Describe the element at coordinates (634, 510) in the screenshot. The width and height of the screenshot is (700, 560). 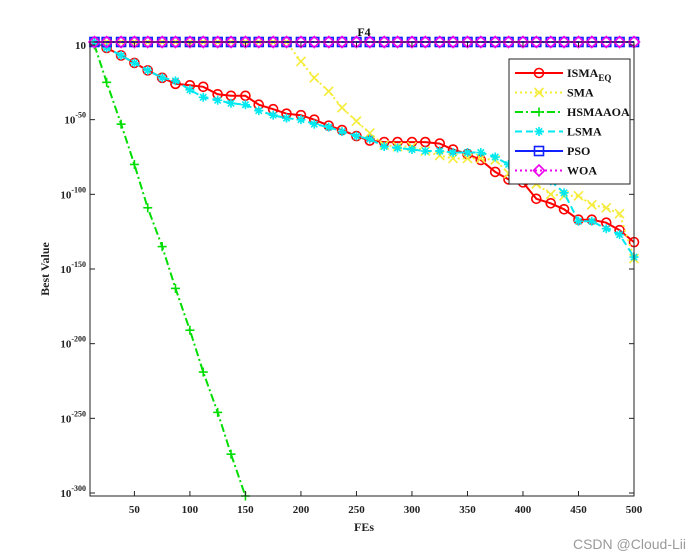
I see `x-tick-label: 500` at that location.